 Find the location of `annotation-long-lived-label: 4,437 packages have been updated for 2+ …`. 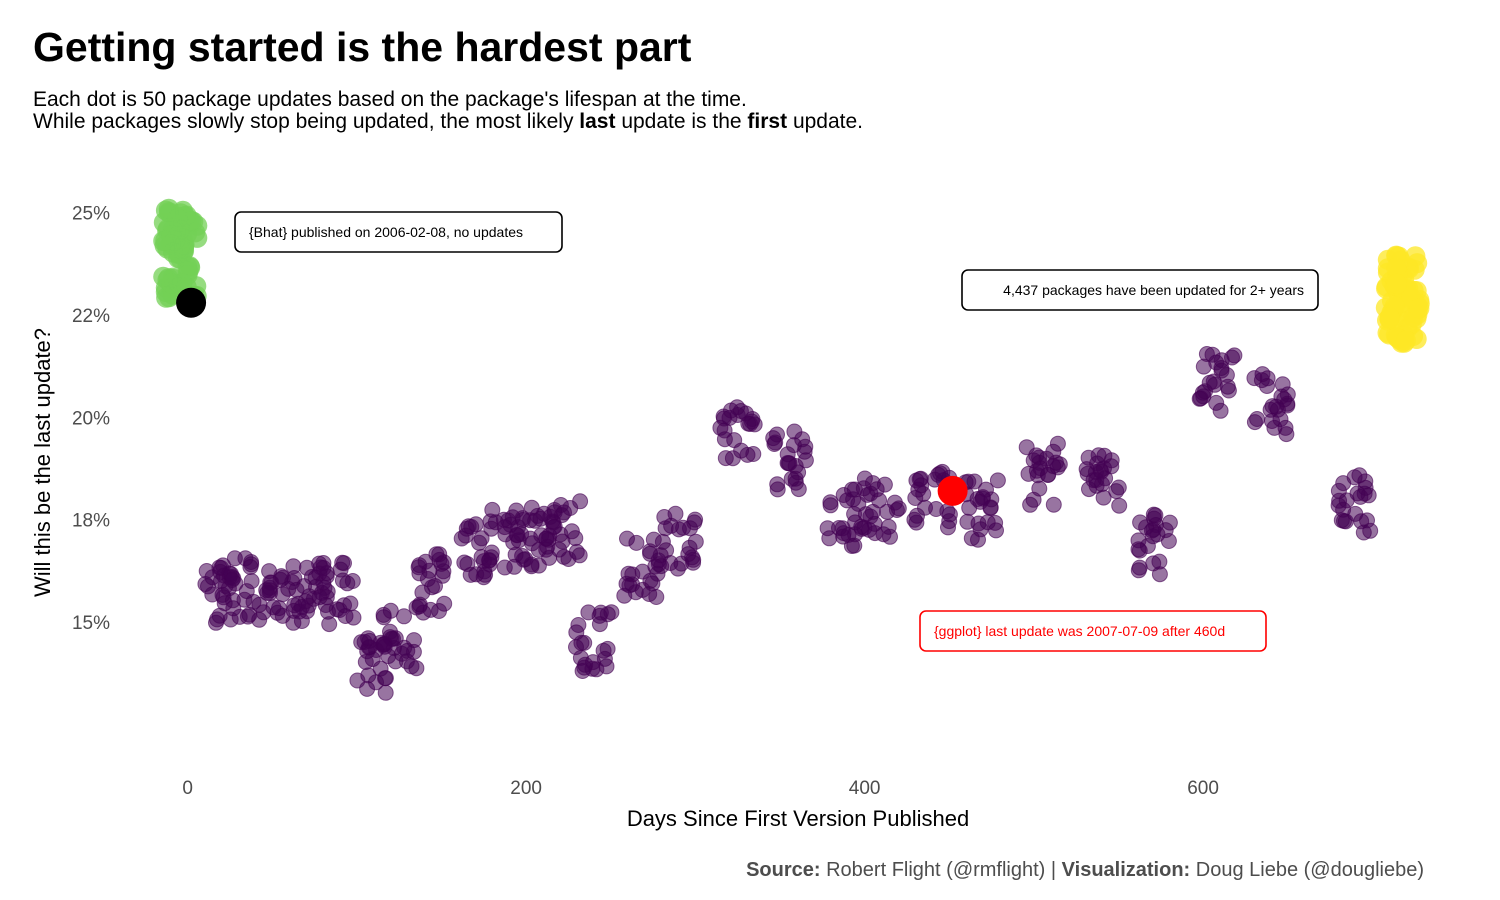

annotation-long-lived-label: 4,437 packages have been updated for 2+ … is located at coordinates (1153, 290).